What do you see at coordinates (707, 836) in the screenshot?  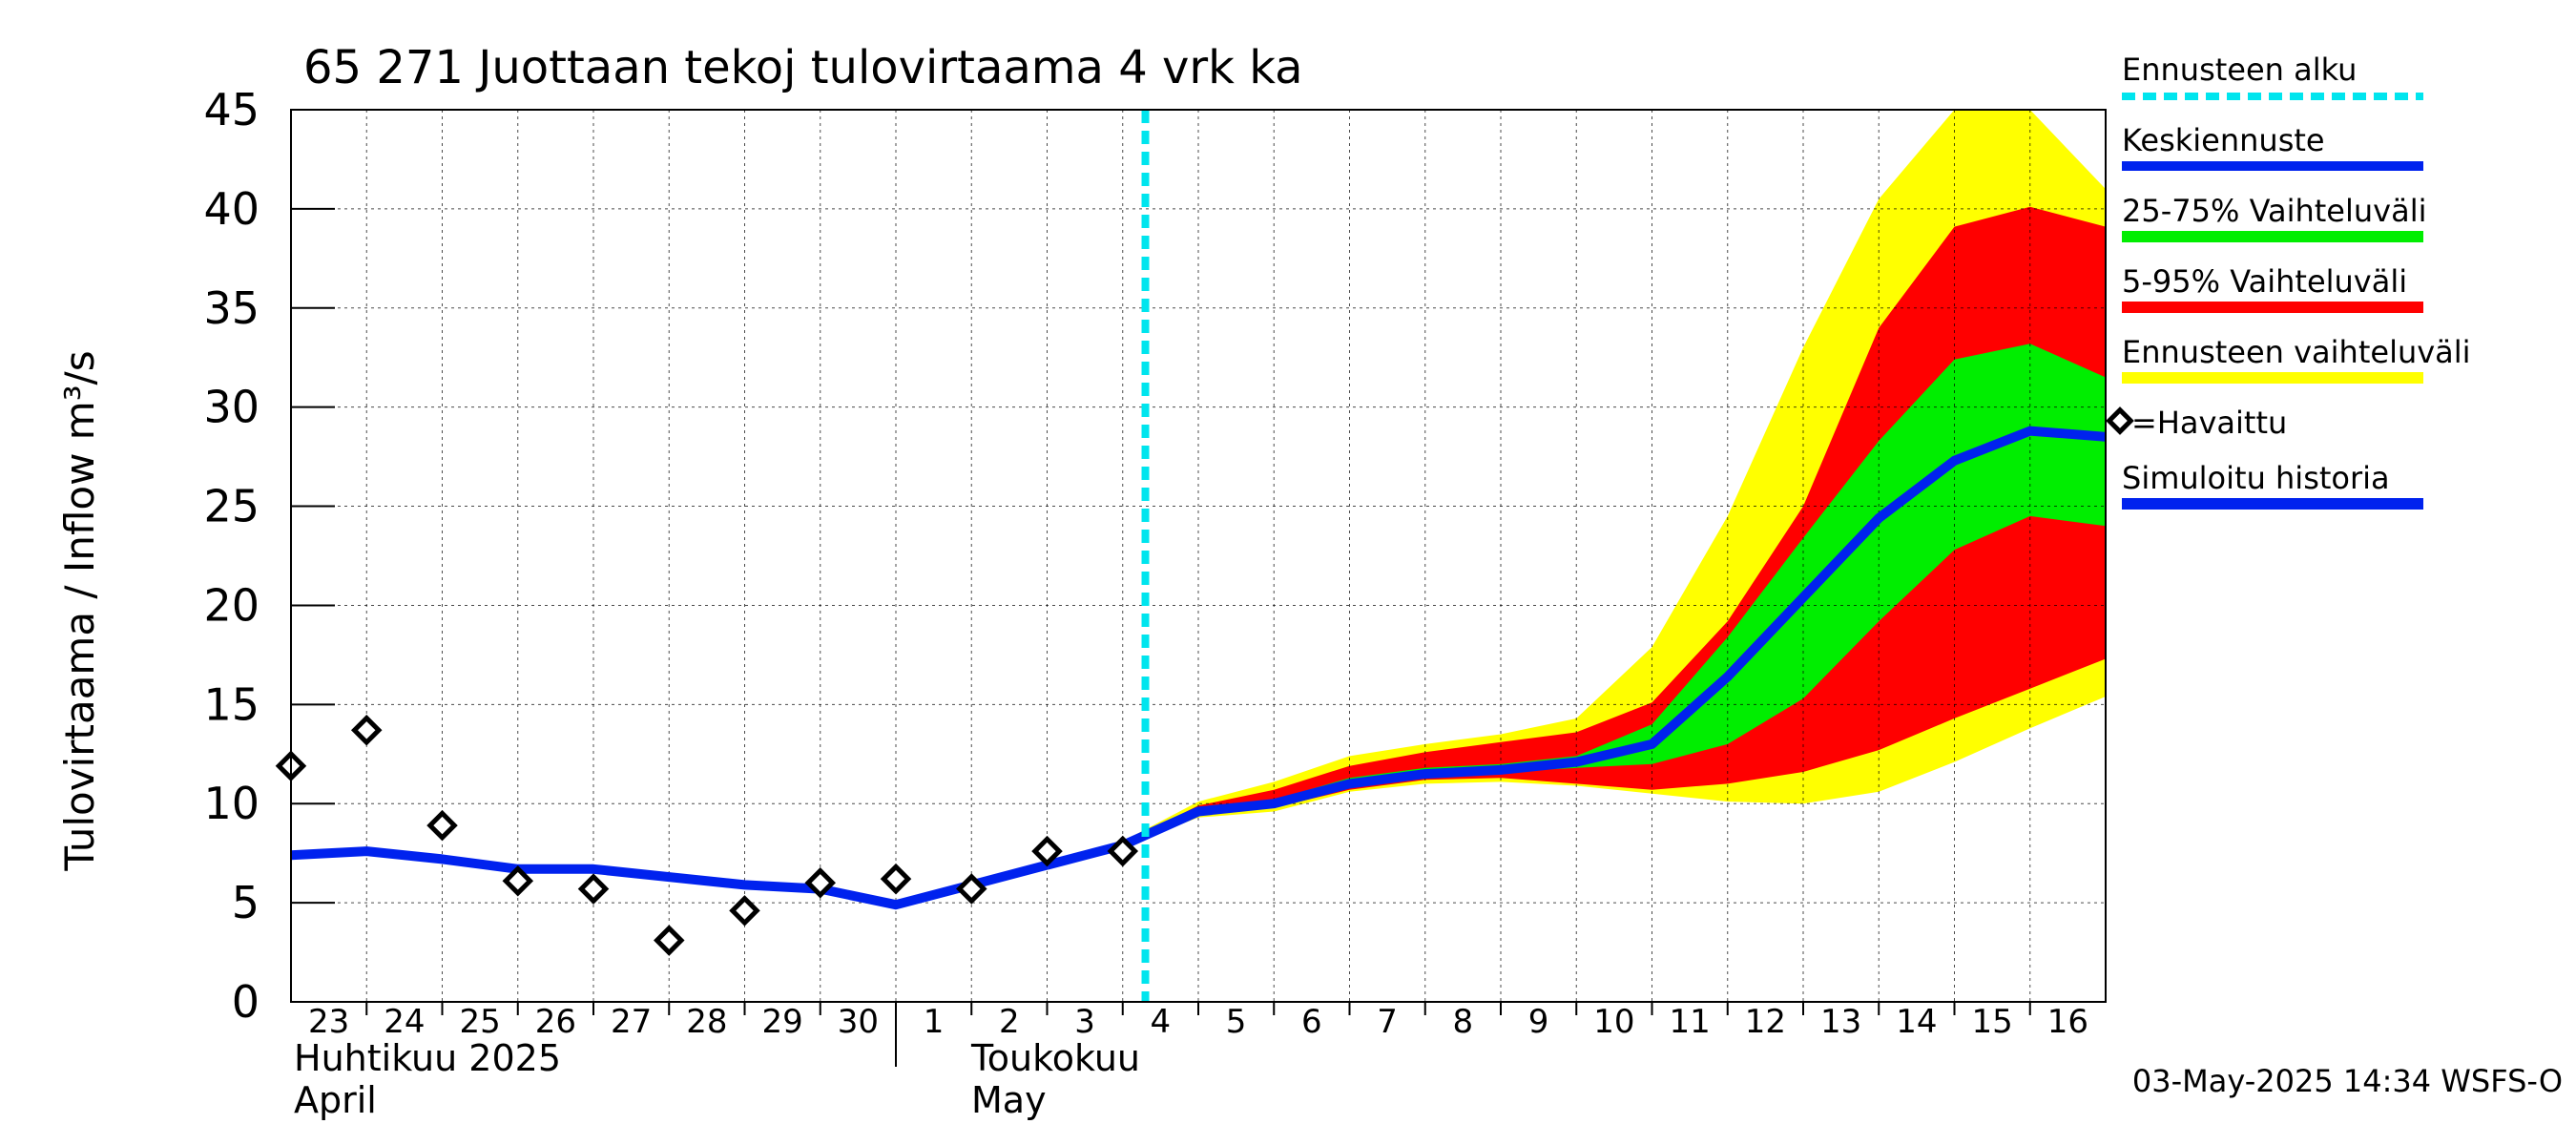 I see `observed-markers` at bounding box center [707, 836].